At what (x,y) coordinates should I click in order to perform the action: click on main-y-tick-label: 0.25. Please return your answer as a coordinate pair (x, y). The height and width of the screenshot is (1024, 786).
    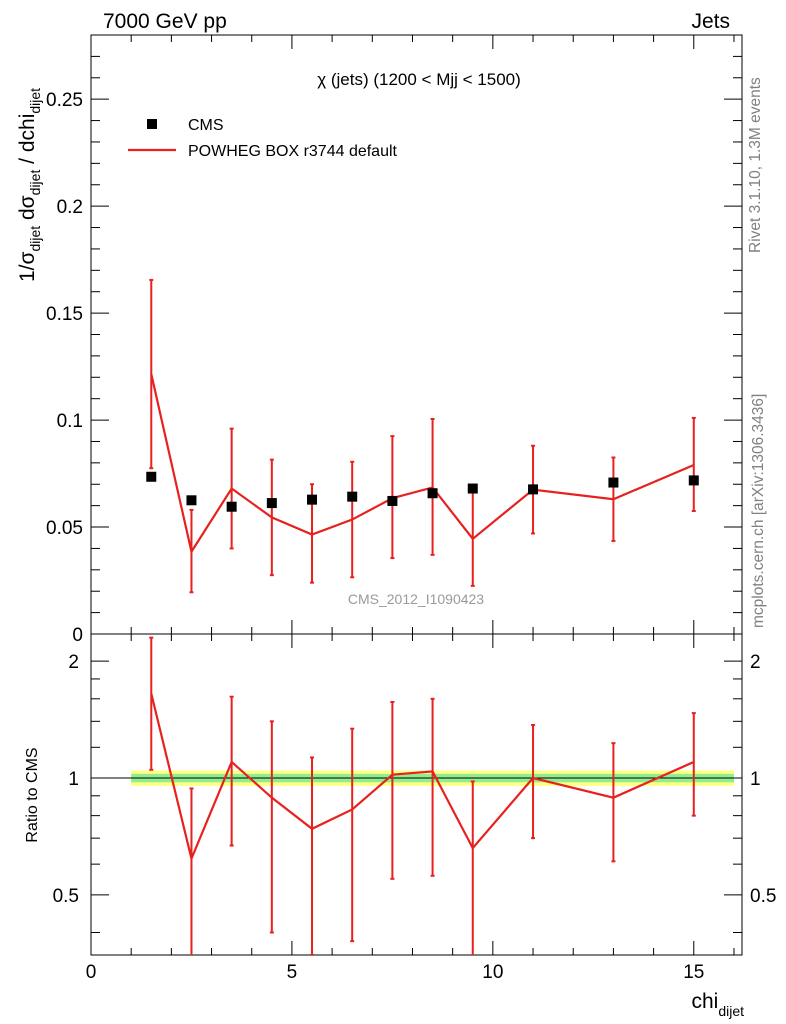
    Looking at the image, I should click on (64, 100).